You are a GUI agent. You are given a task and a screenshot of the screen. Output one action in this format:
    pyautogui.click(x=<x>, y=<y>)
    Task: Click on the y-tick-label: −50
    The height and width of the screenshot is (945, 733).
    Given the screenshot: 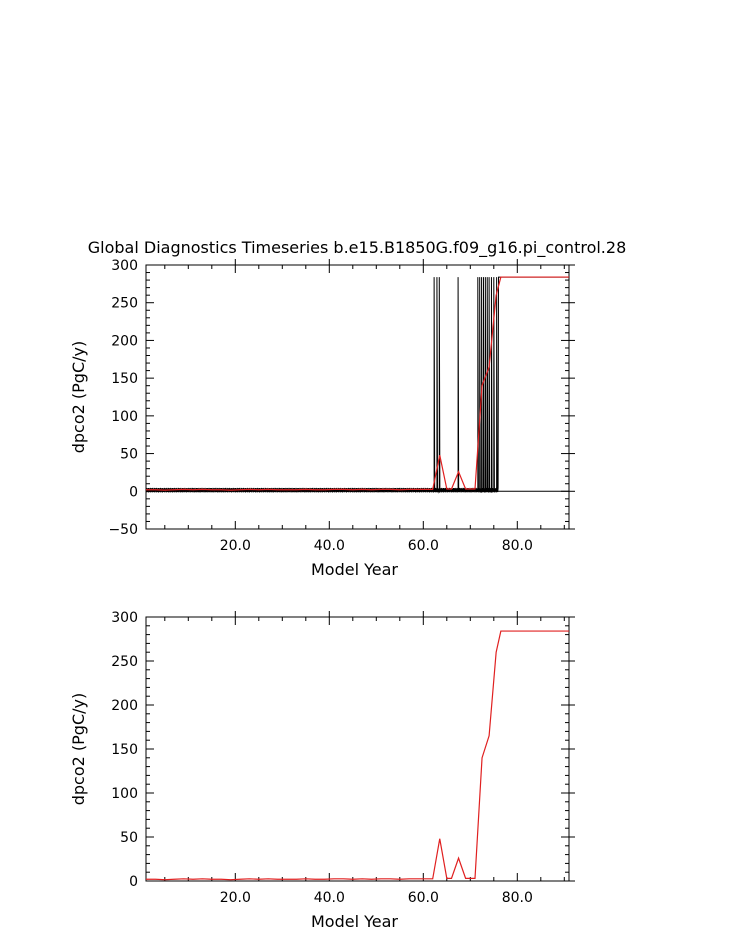 What is the action you would take?
    pyautogui.click(x=123, y=530)
    